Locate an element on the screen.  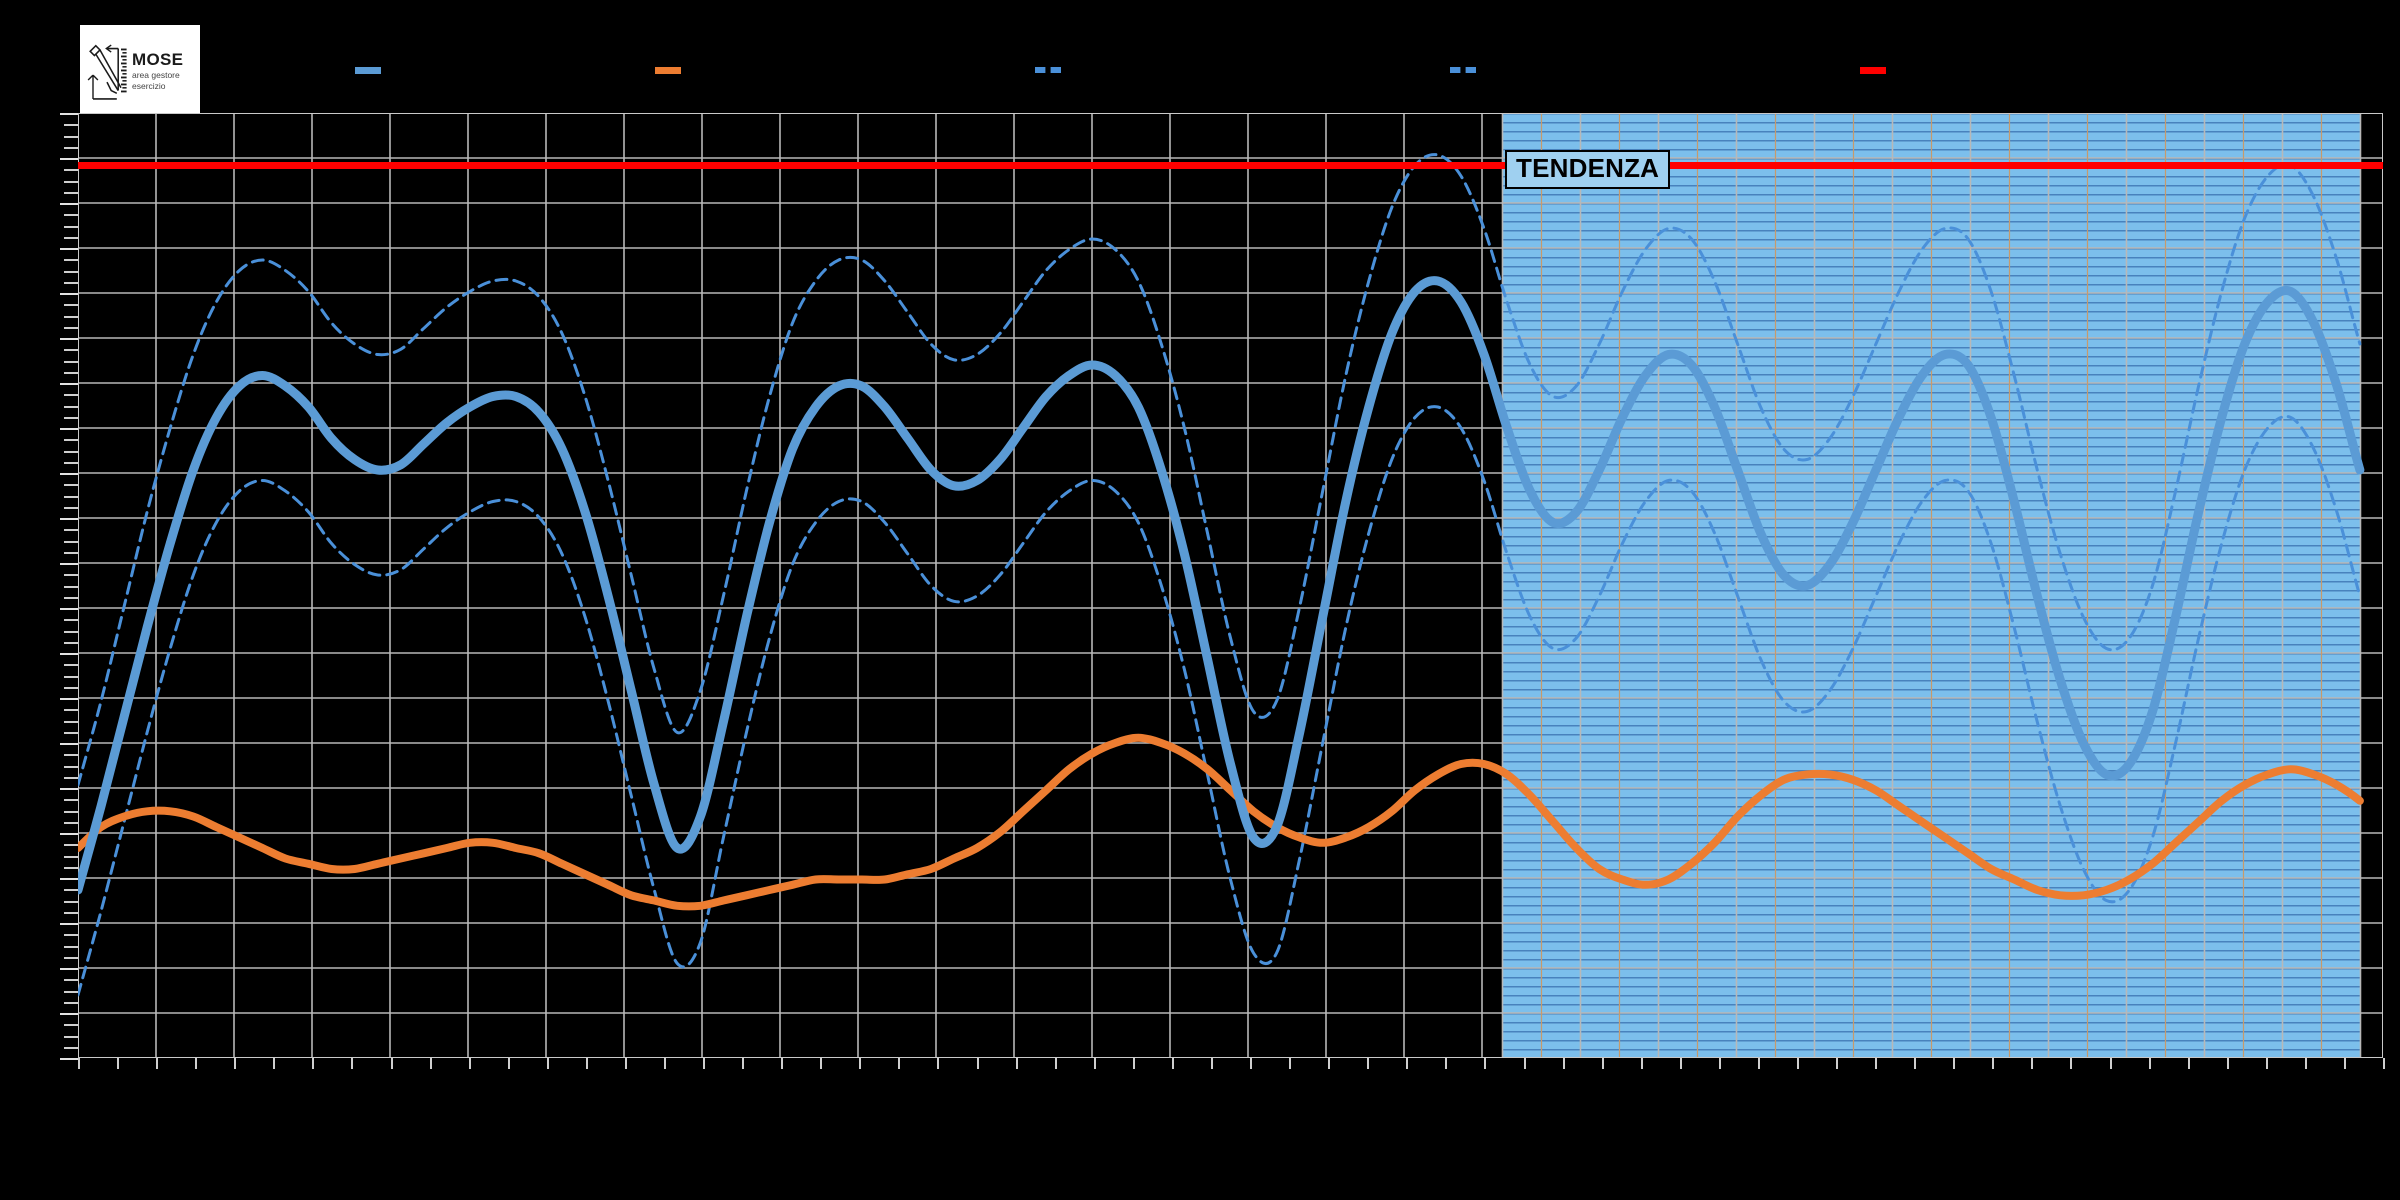
forecast-label: TENDENZA is located at coordinates (1588, 170).